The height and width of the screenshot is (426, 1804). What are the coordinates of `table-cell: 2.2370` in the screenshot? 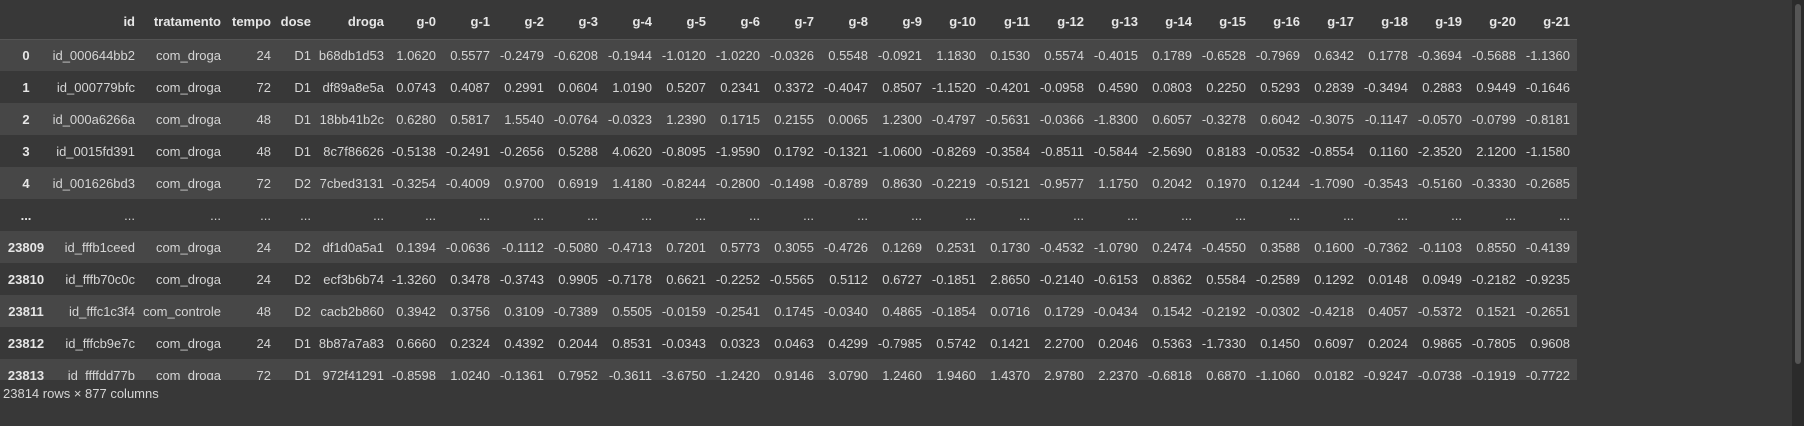 It's located at (1118, 374).